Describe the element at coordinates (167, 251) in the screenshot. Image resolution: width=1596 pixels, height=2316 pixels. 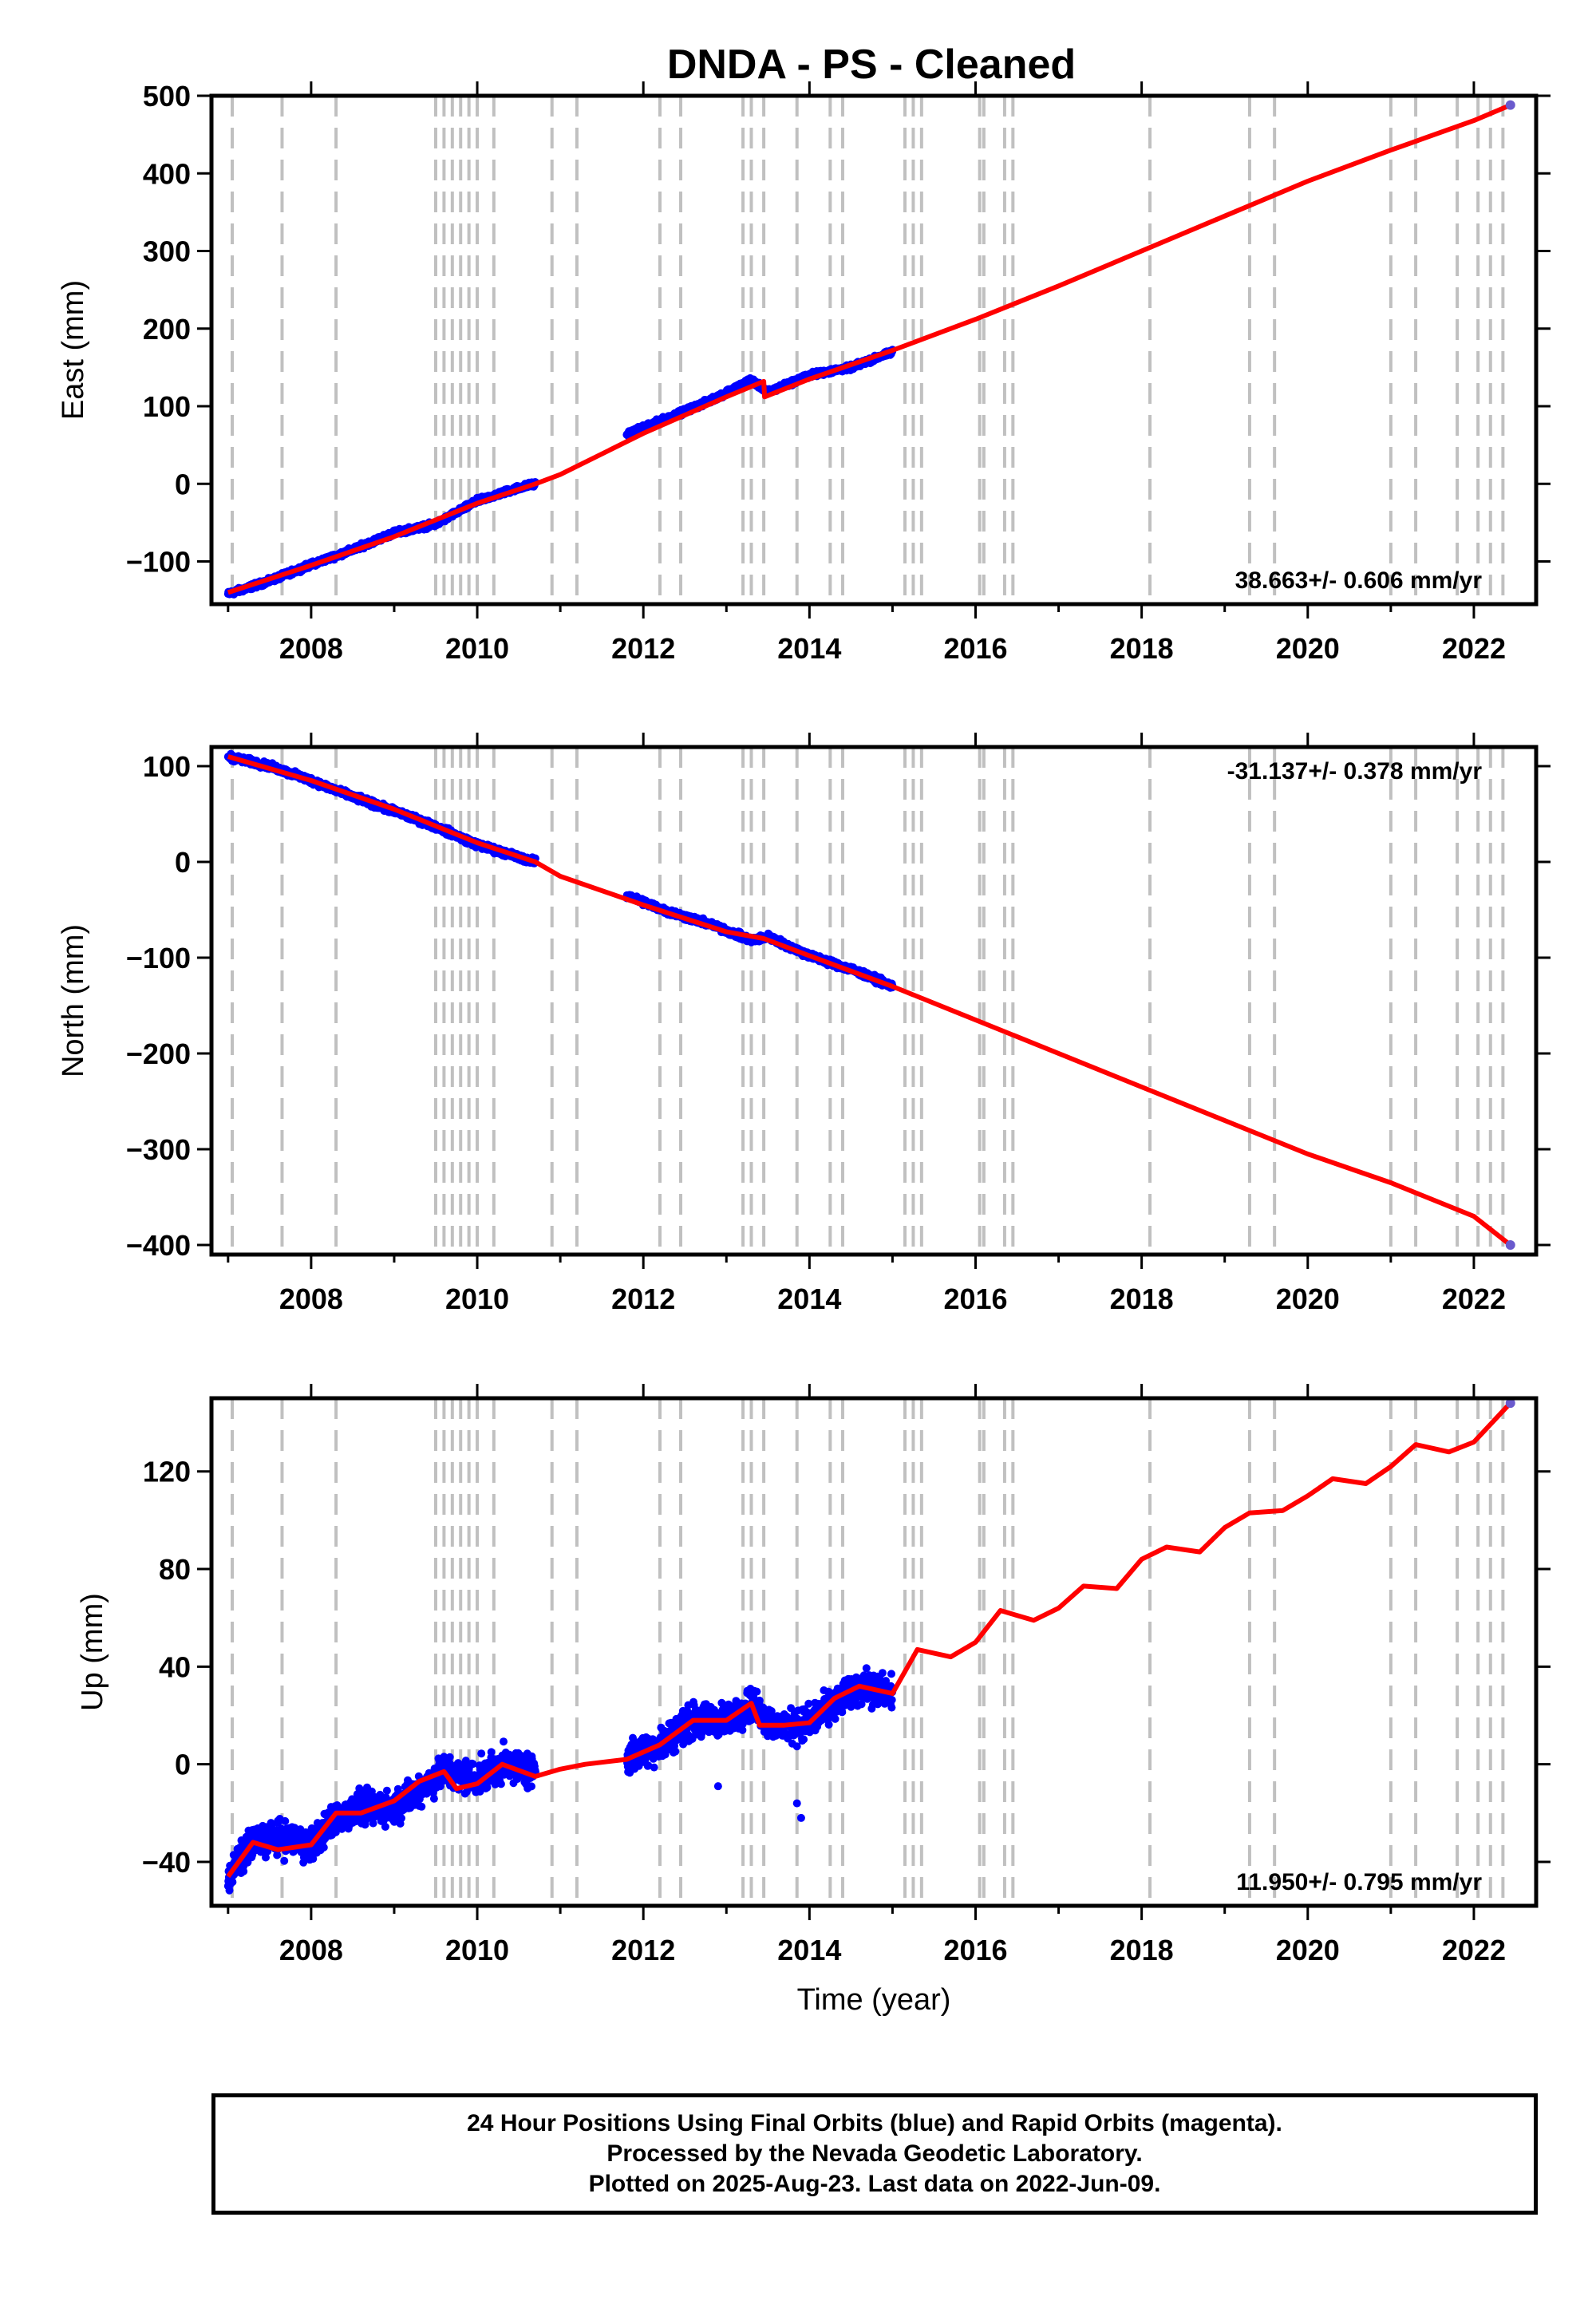
I see `y-tick-label: 300` at that location.